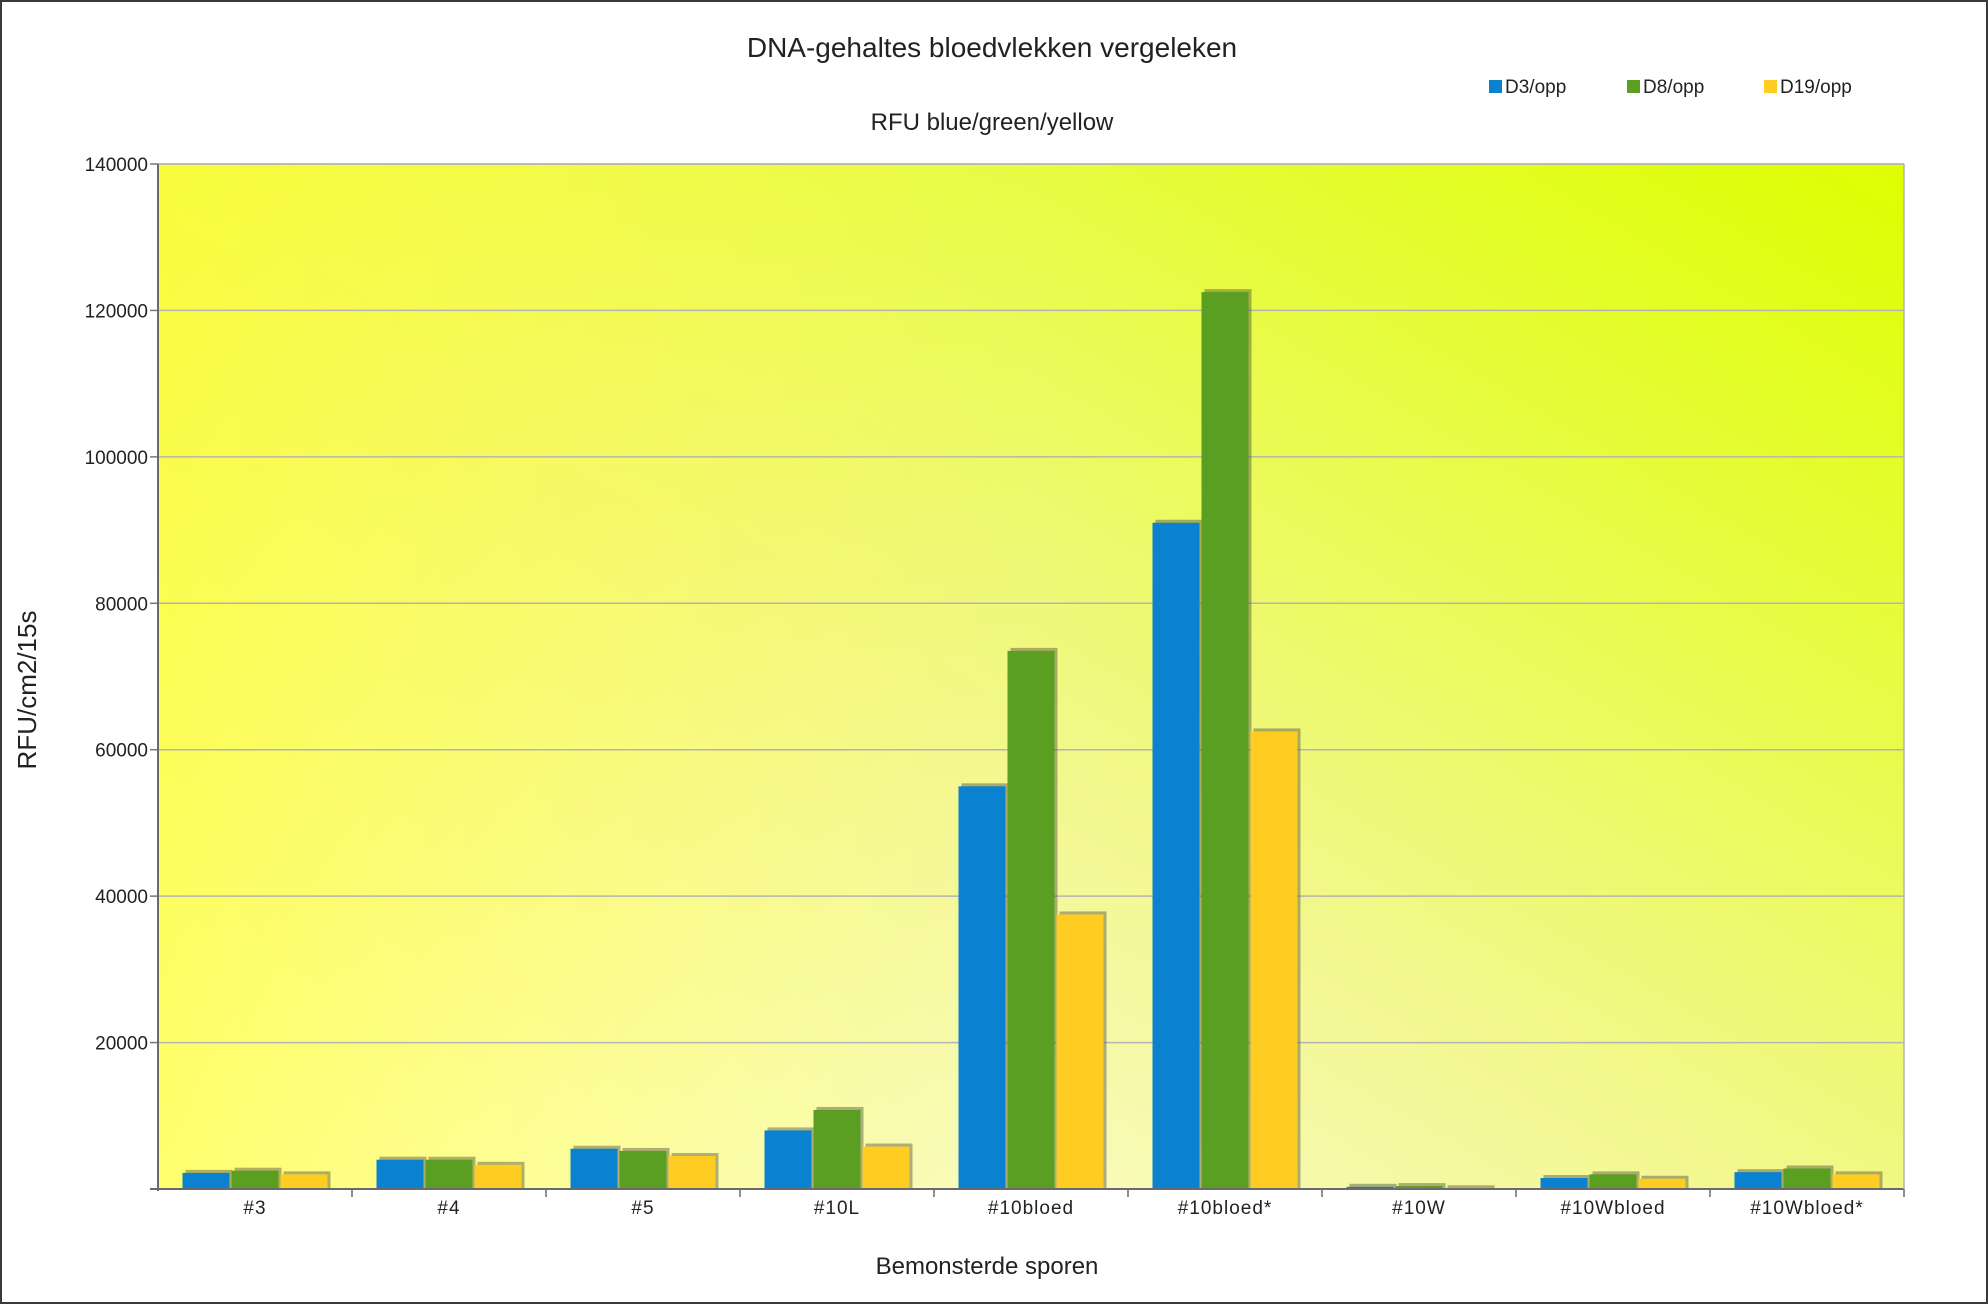 This screenshot has height=1304, width=1988. Describe the element at coordinates (121, 751) in the screenshot. I see `y-tick-label: 60000` at that location.